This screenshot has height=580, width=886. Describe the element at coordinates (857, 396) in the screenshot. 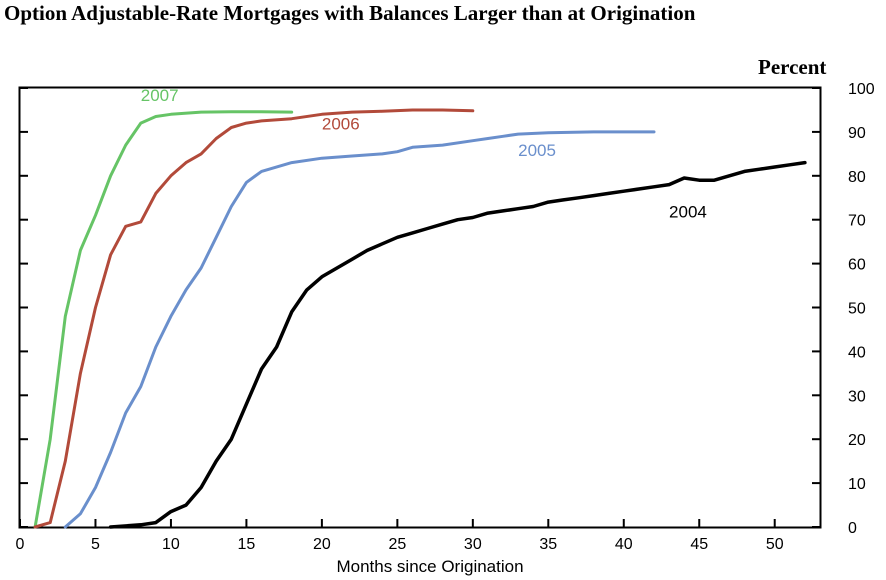

I see `y-tick-label: 30` at that location.